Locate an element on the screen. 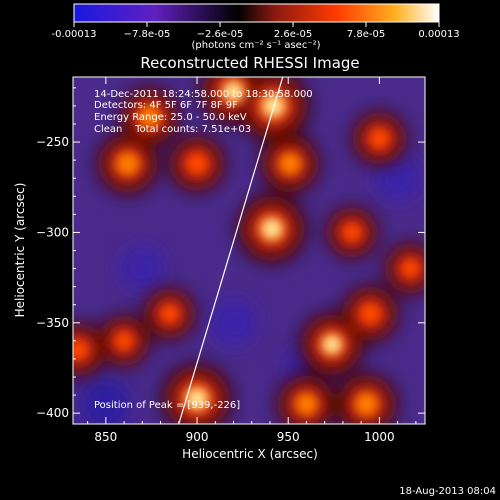 Image resolution: width=500 pixels, height=500 pixels. info-detectors: Detectors: 4F 5F 6F 7F 8F 9F is located at coordinates (166, 105).